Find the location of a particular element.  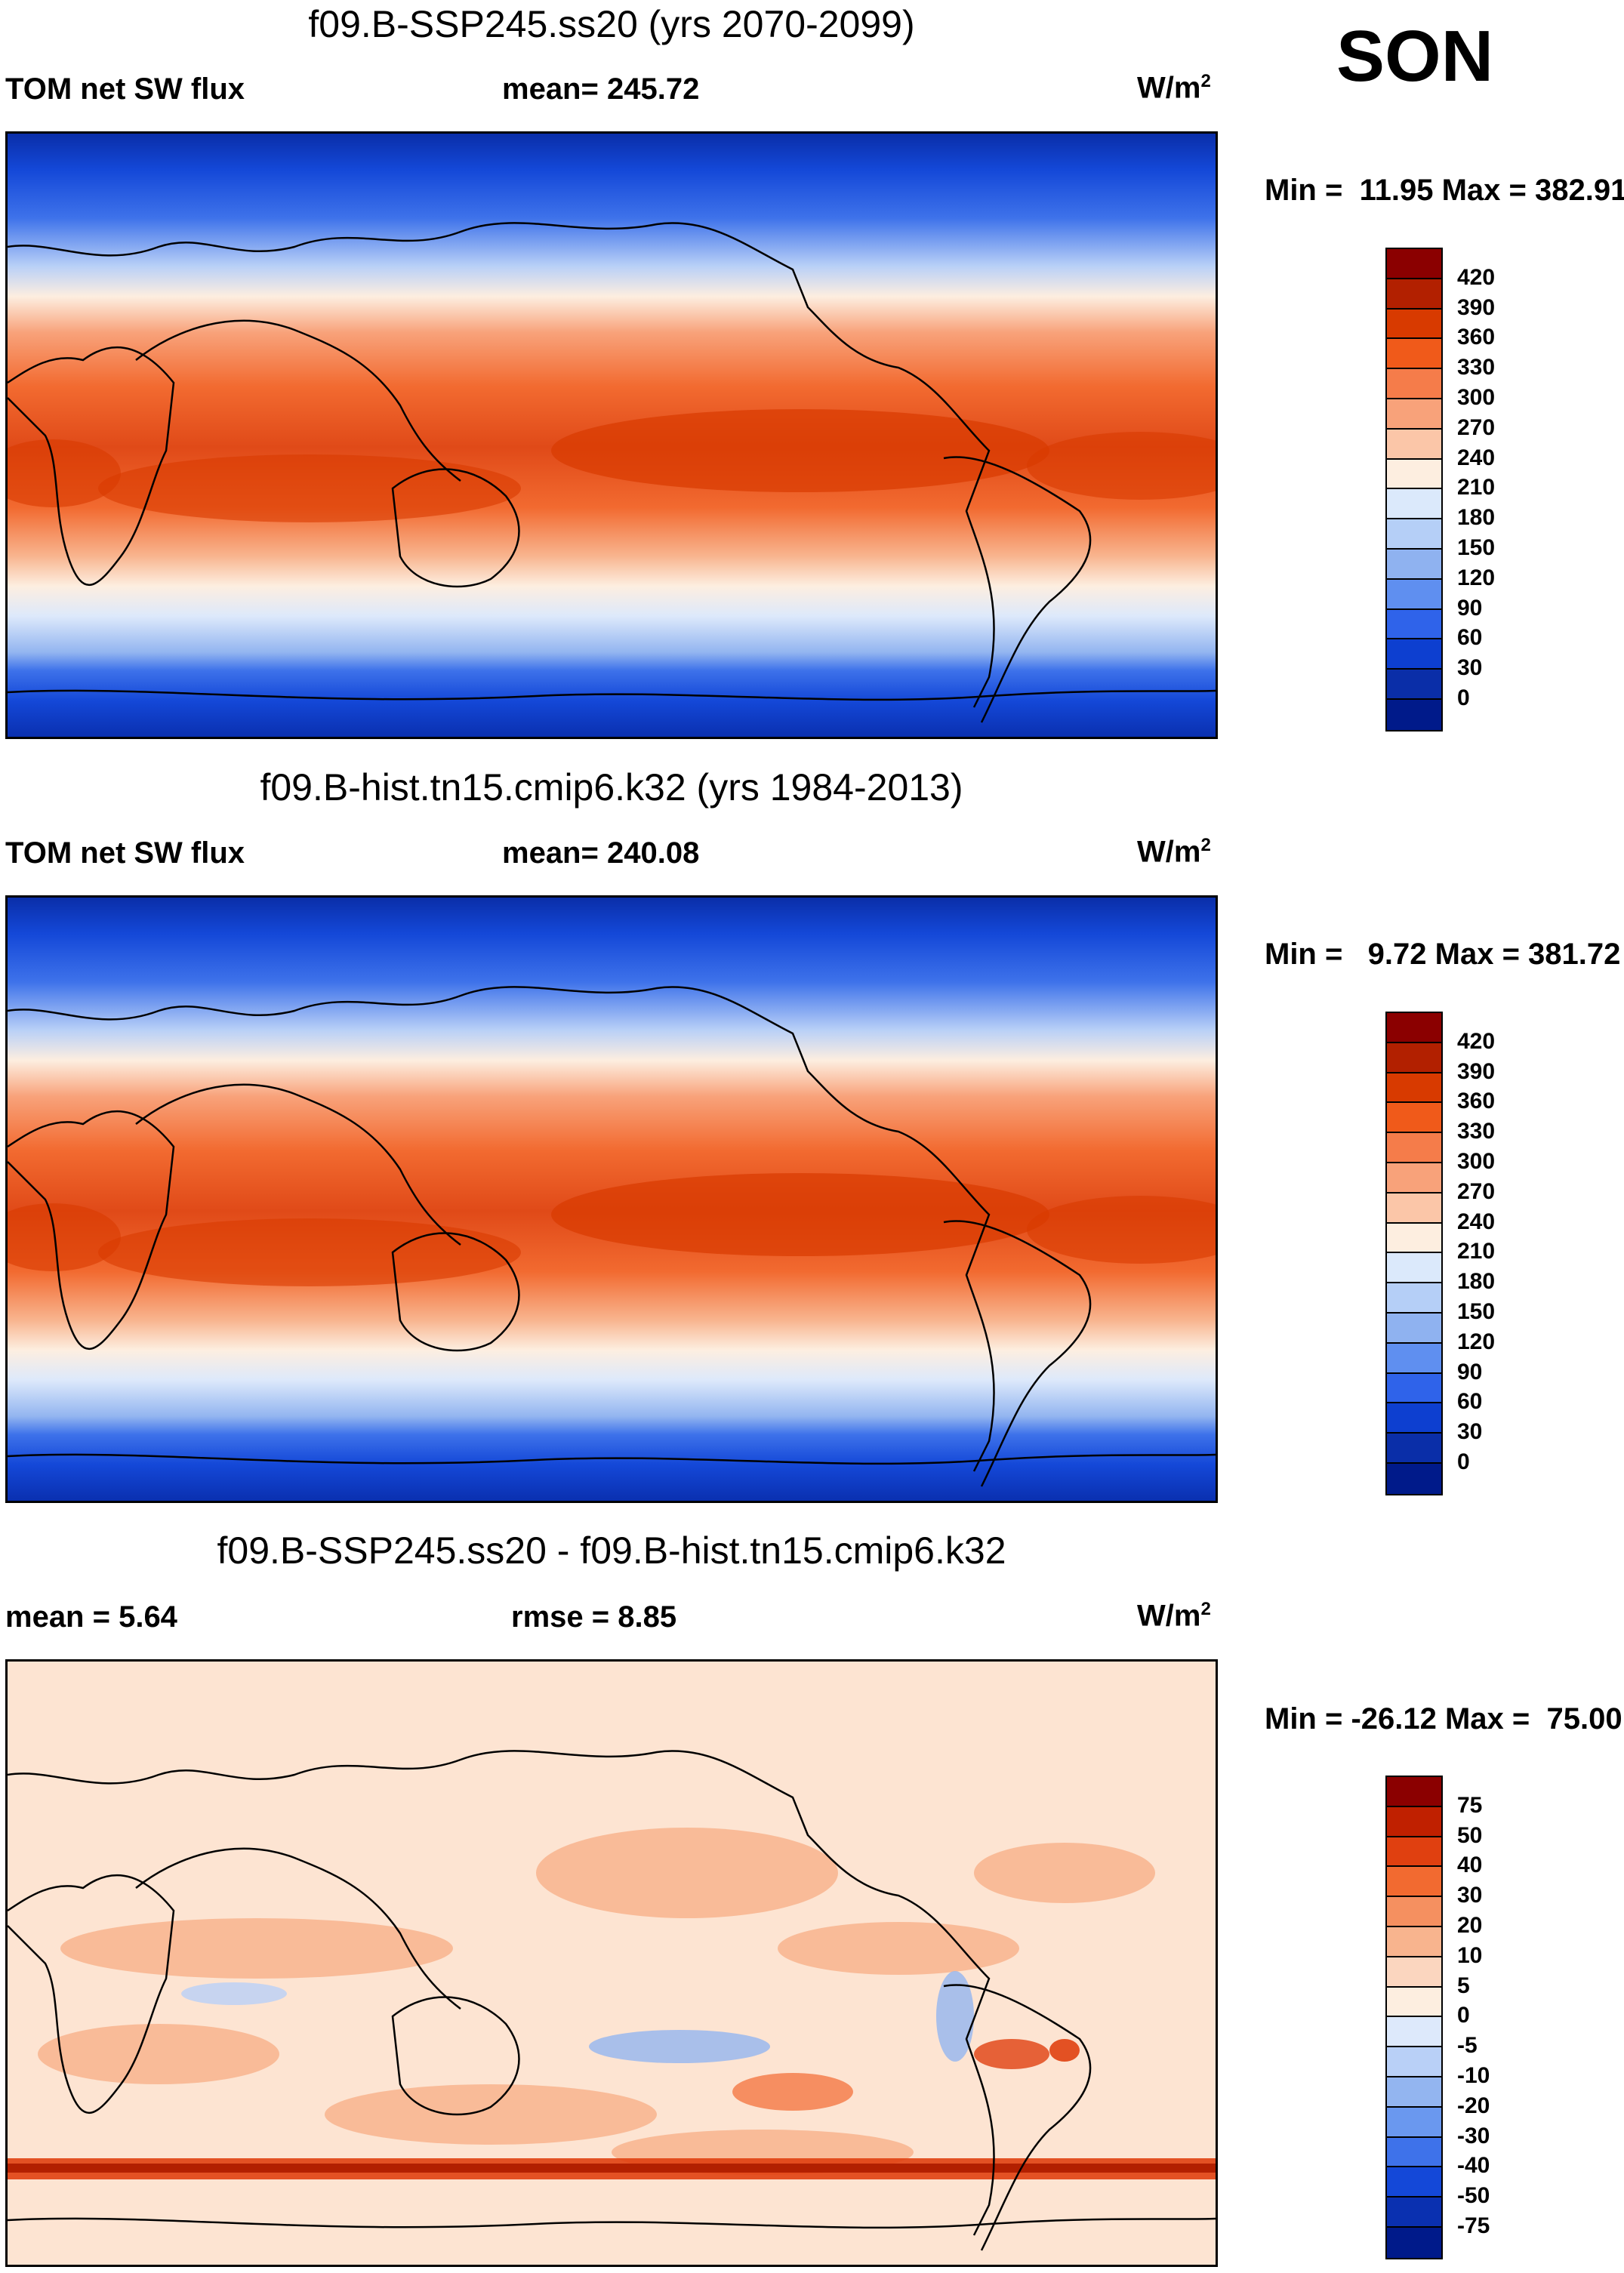

colorbar-tick-label: -10 is located at coordinates (1473, 2075).